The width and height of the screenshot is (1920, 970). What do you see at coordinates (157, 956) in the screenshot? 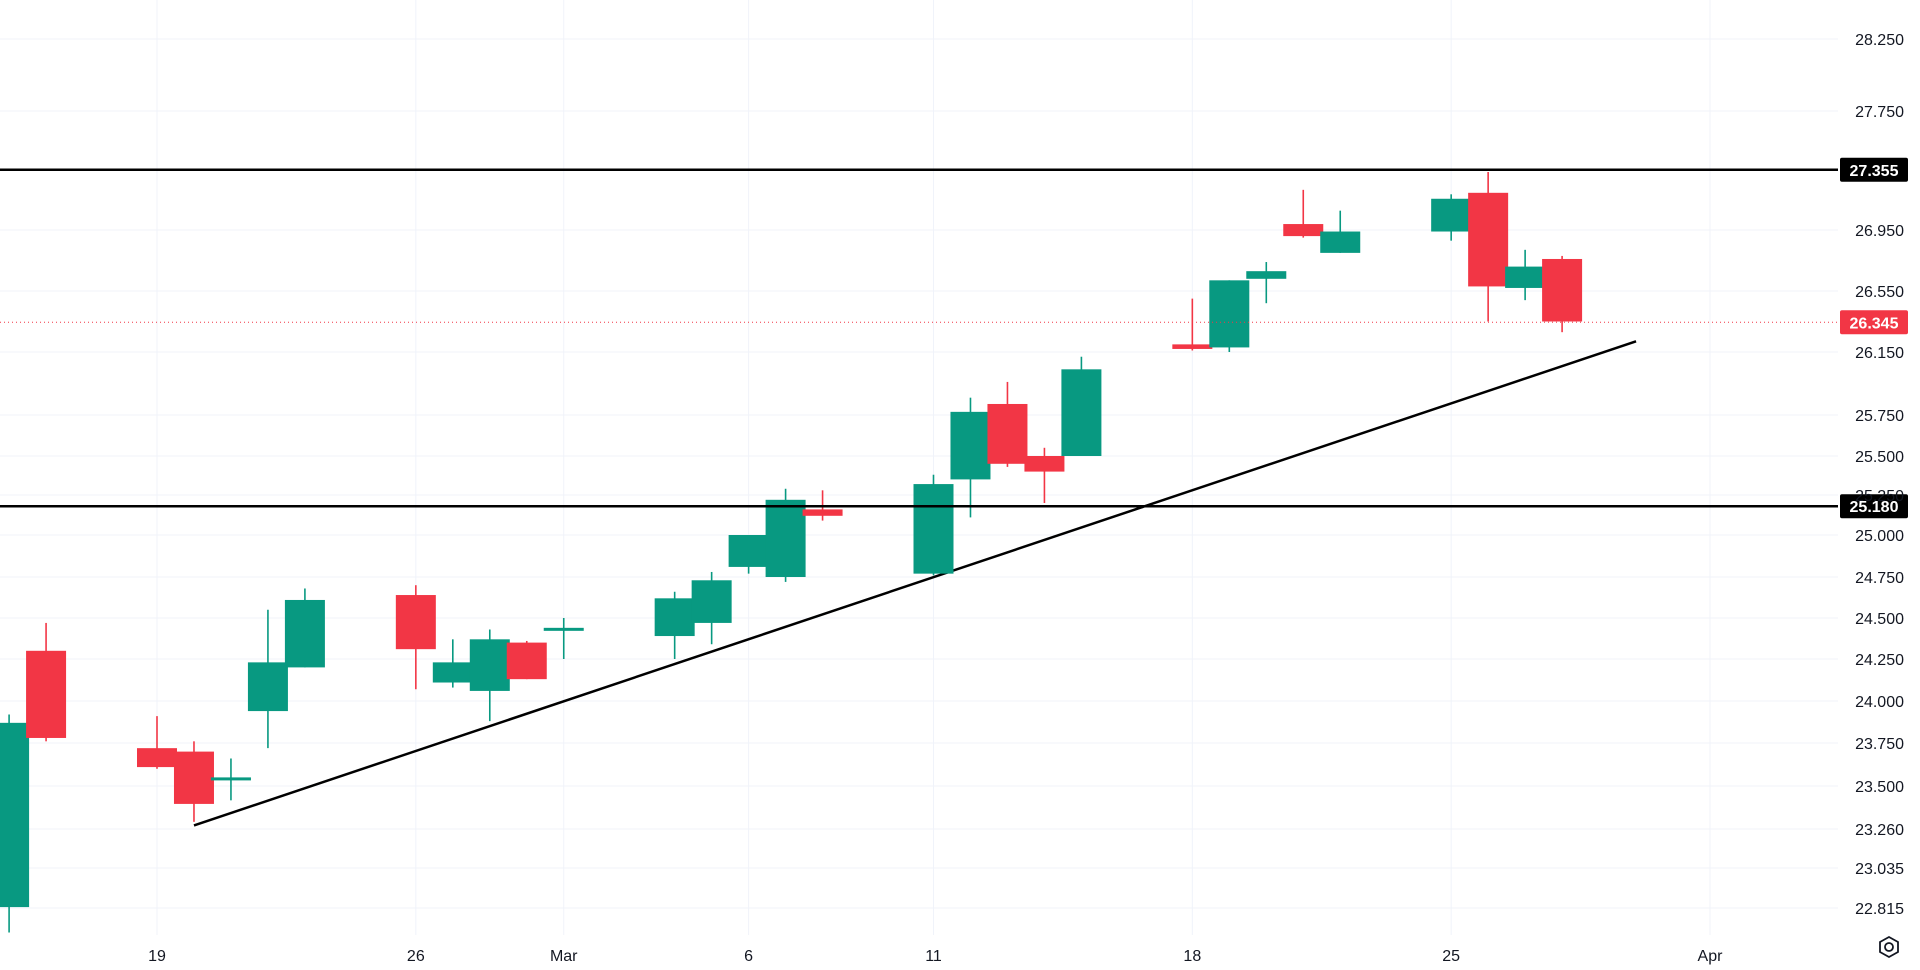
I see `time-tick-label: 19` at bounding box center [157, 956].